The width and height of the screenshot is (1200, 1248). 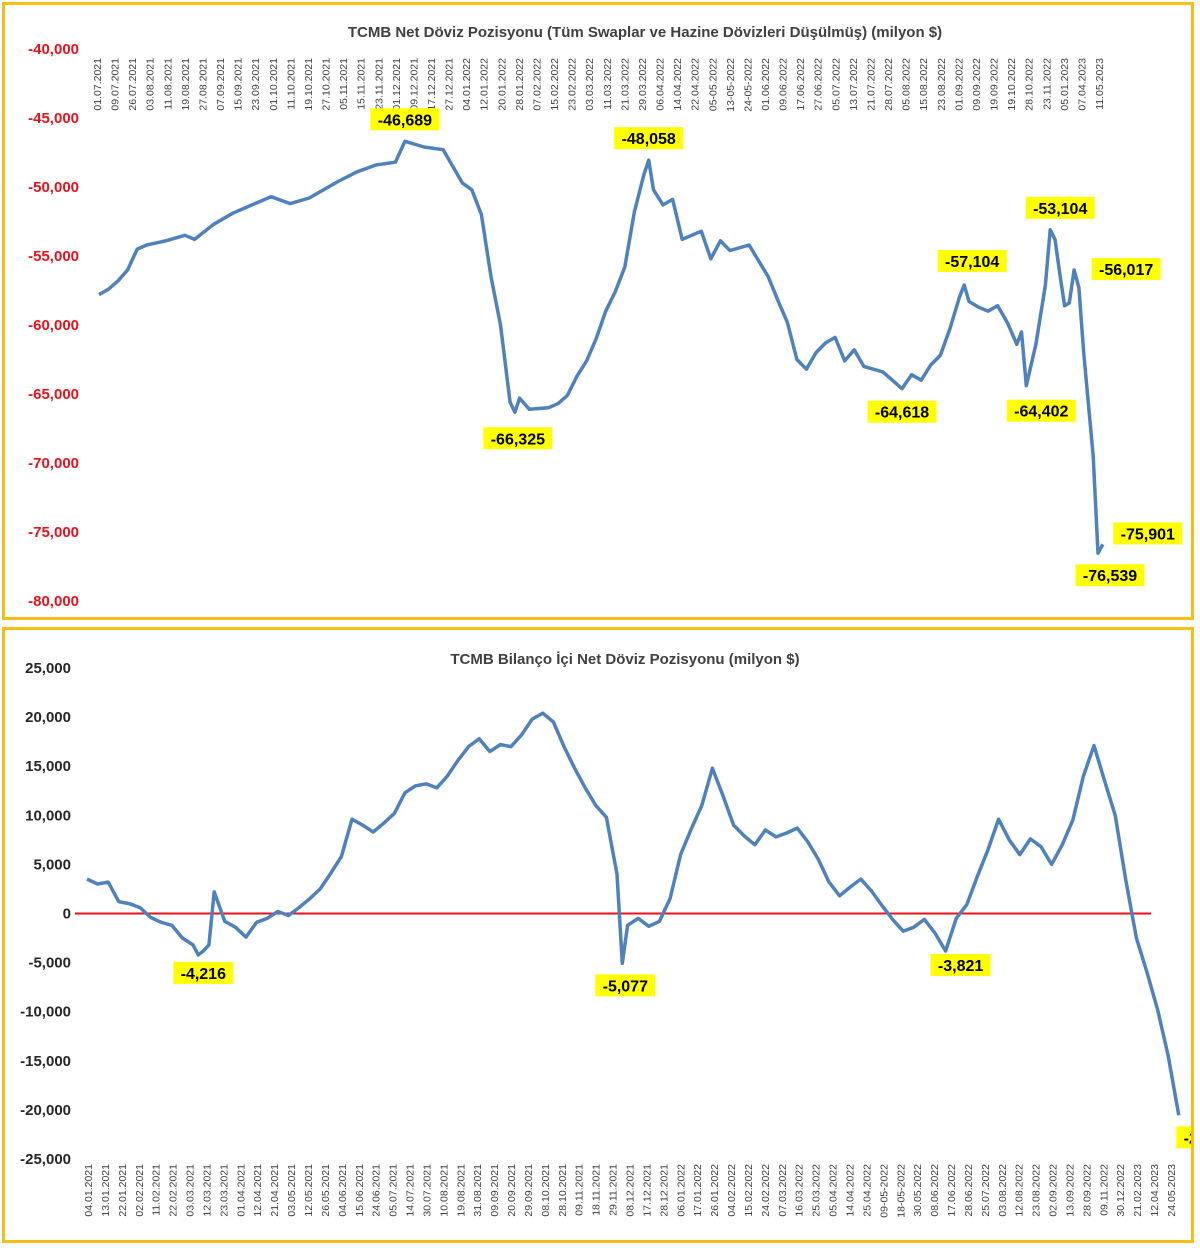 What do you see at coordinates (766, 84) in the screenshot?
I see `x-tick-label: 01.06.2022` at bounding box center [766, 84].